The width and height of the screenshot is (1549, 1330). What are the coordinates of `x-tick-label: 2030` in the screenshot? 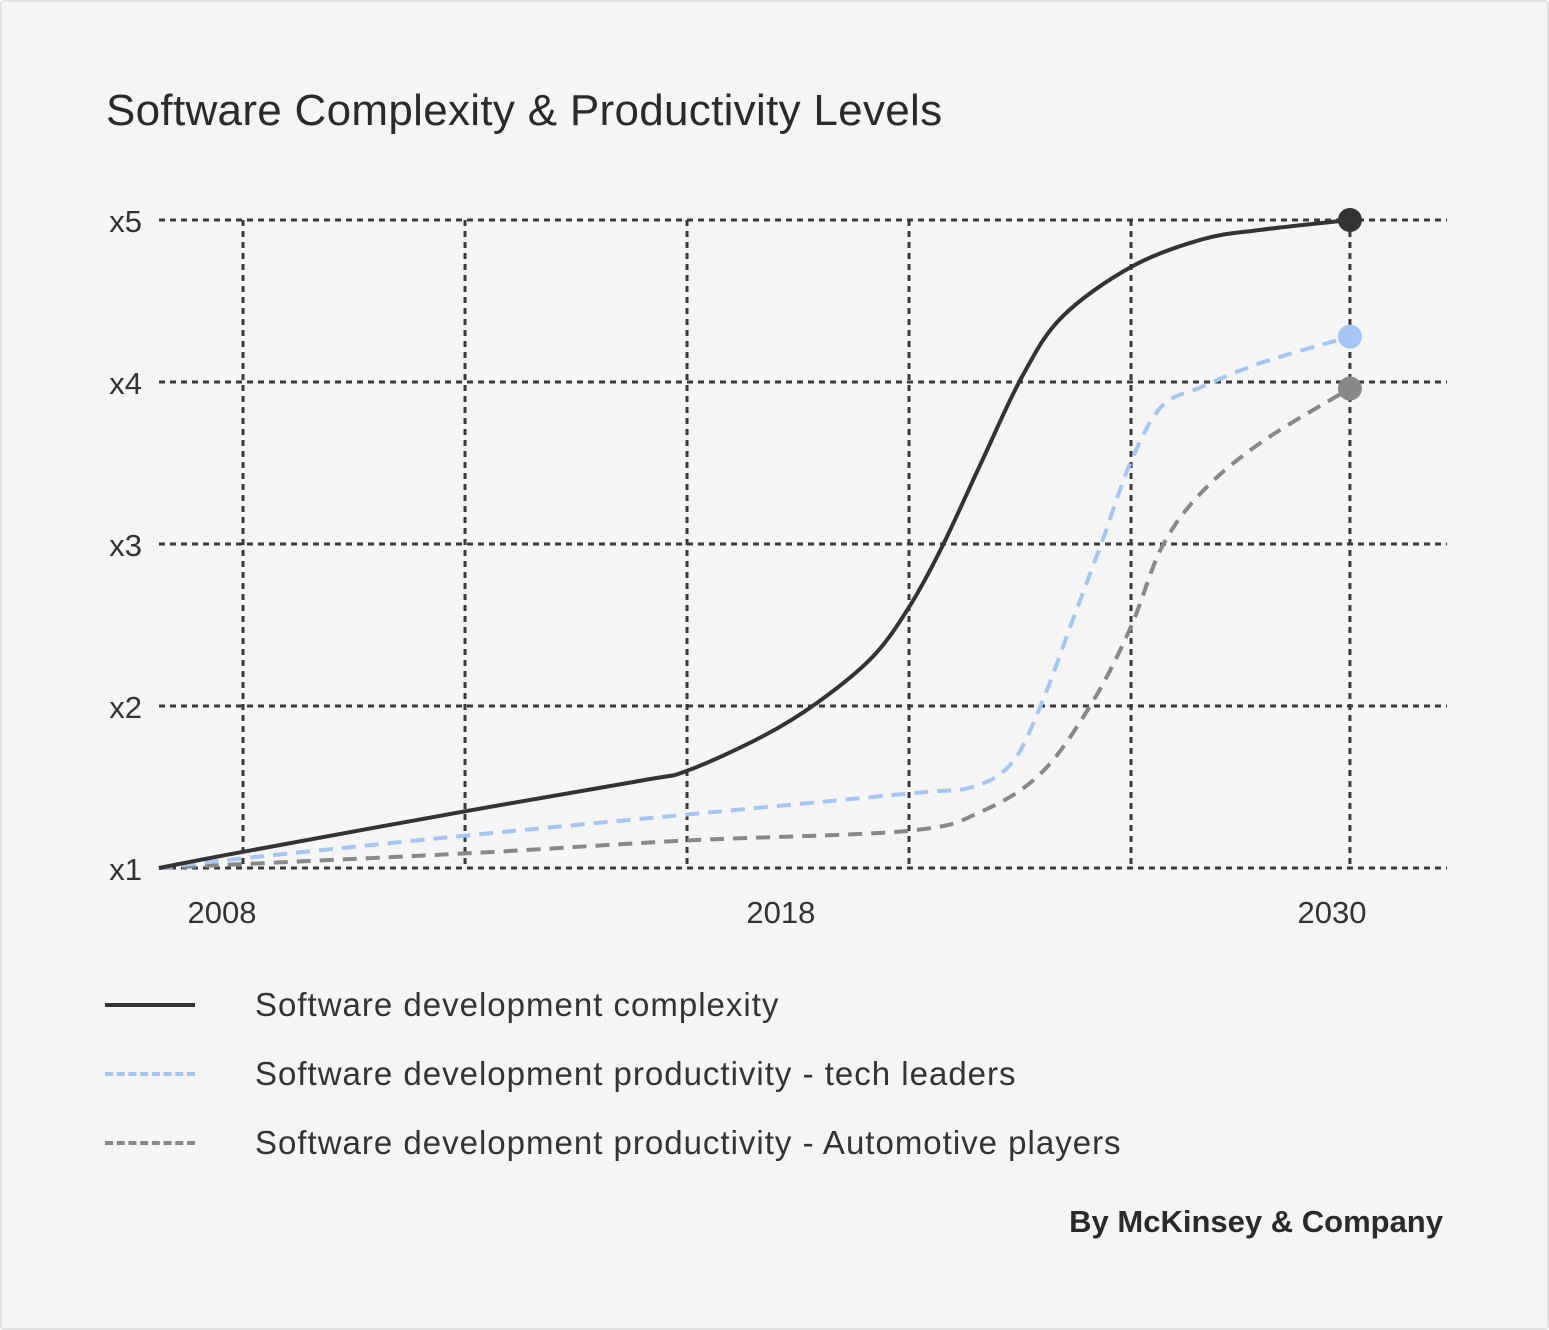 It's located at (1332, 912).